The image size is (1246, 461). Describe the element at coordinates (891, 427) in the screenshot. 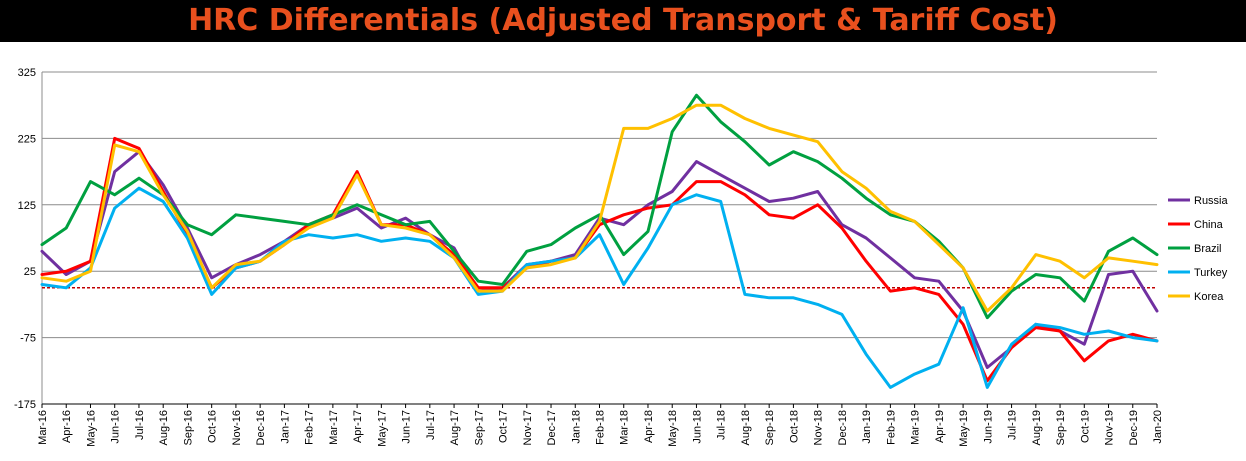

I see `x-tick-label: Feb-19` at that location.